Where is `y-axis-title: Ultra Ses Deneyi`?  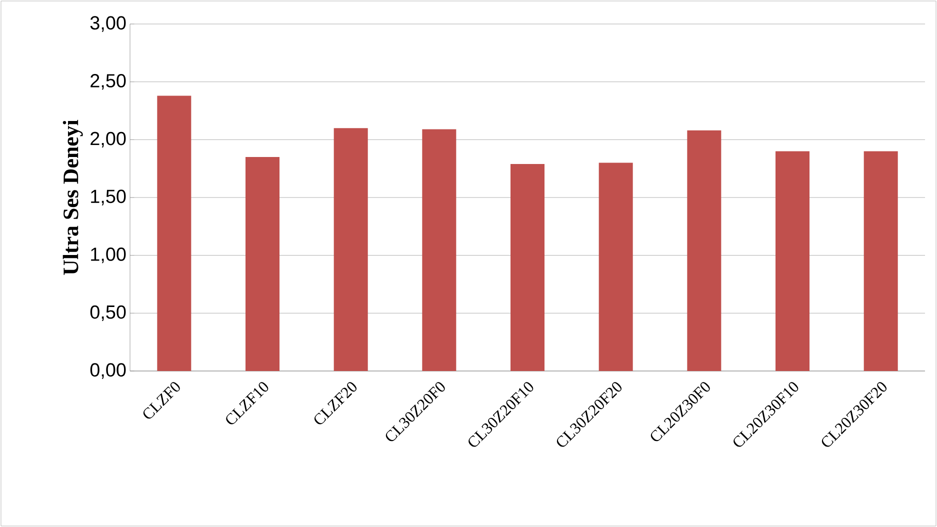 y-axis-title: Ultra Ses Deneyi is located at coordinates (72, 197).